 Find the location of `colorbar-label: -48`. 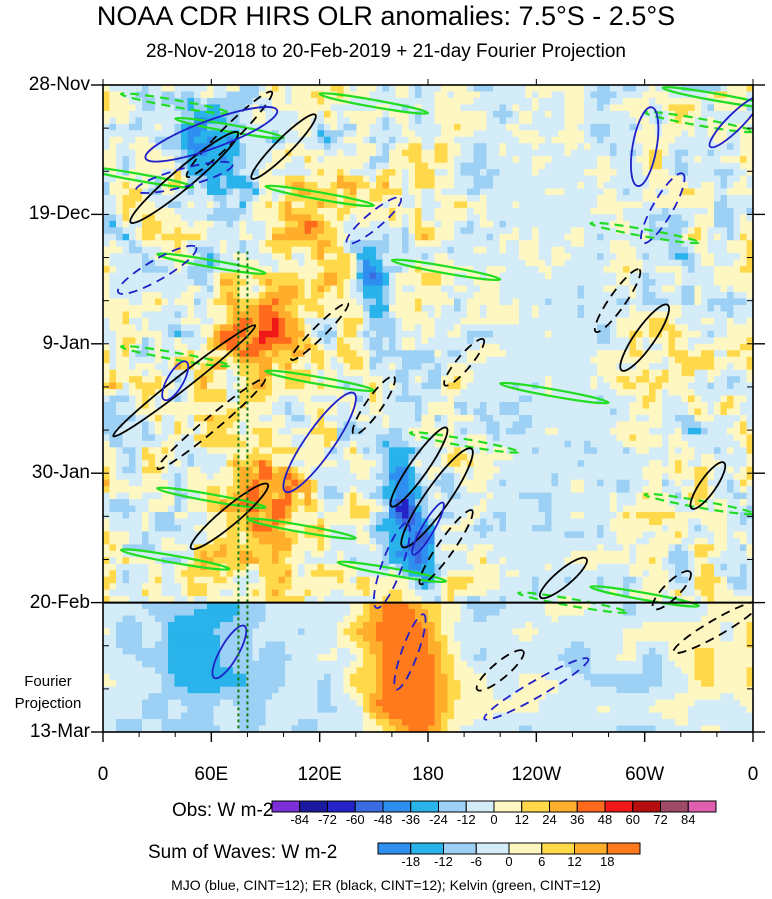

colorbar-label: -48 is located at coordinates (383, 819).